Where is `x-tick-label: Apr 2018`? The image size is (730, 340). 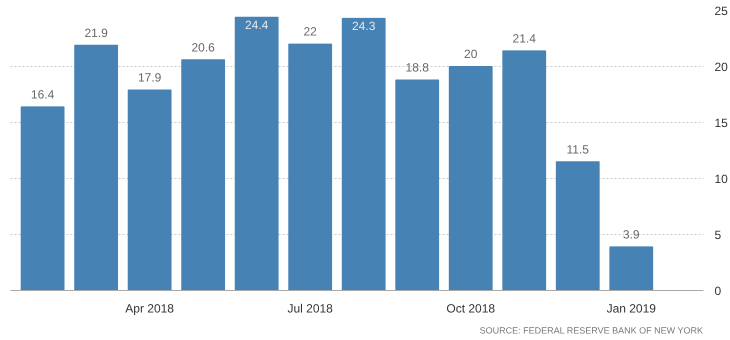
x-tick-label: Apr 2018 is located at coordinates (149, 309).